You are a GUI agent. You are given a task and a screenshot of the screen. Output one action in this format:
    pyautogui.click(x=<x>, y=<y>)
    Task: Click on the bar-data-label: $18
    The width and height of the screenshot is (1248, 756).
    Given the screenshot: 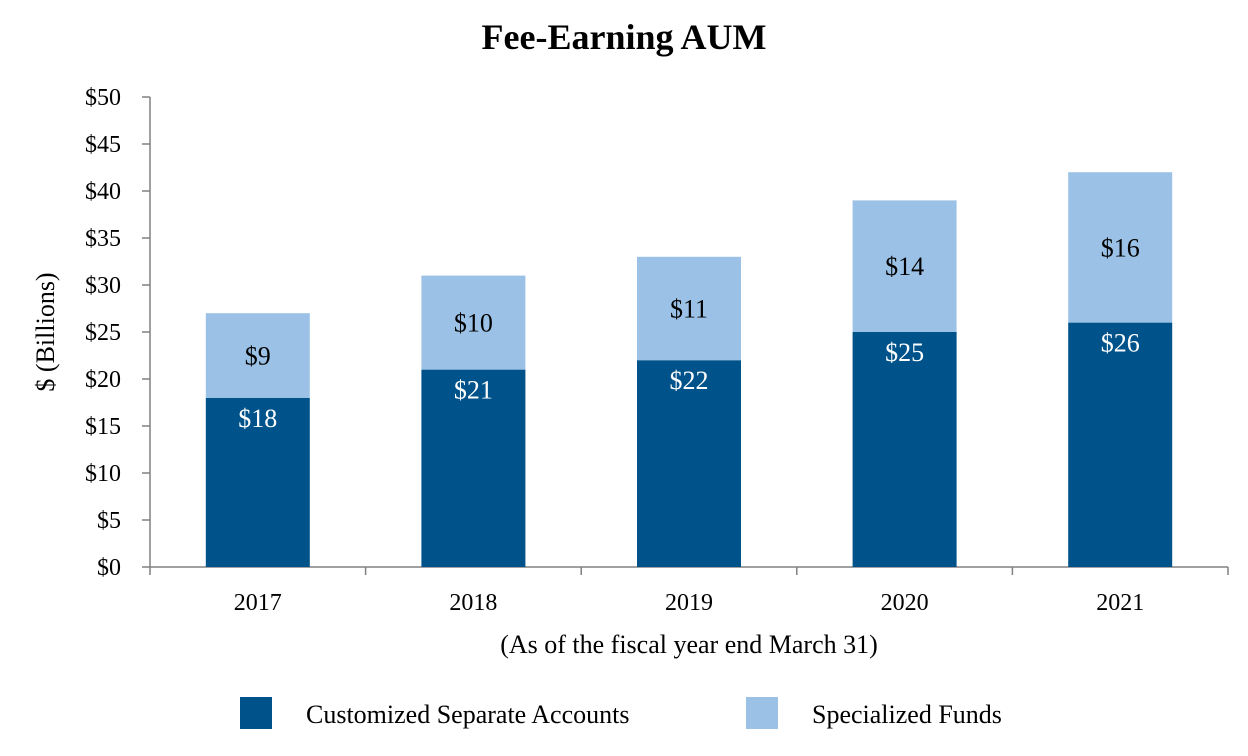 What is the action you would take?
    pyautogui.click(x=257, y=418)
    